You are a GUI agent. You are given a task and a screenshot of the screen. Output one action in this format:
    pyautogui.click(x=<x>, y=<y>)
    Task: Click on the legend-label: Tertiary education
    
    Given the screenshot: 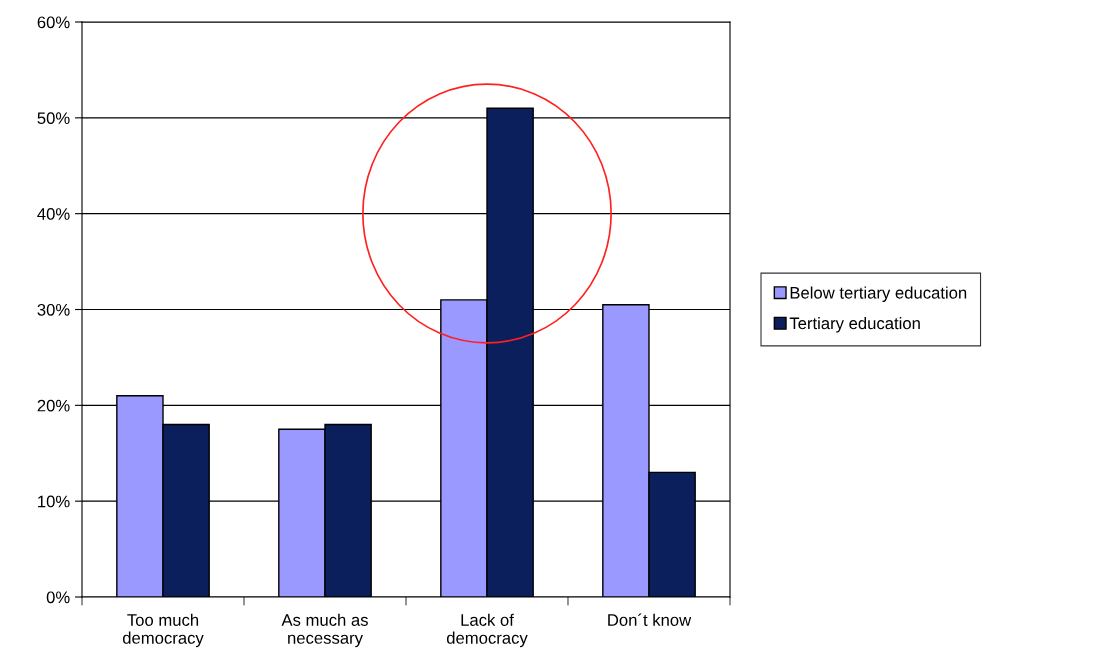 What is the action you would take?
    pyautogui.click(x=854, y=325)
    